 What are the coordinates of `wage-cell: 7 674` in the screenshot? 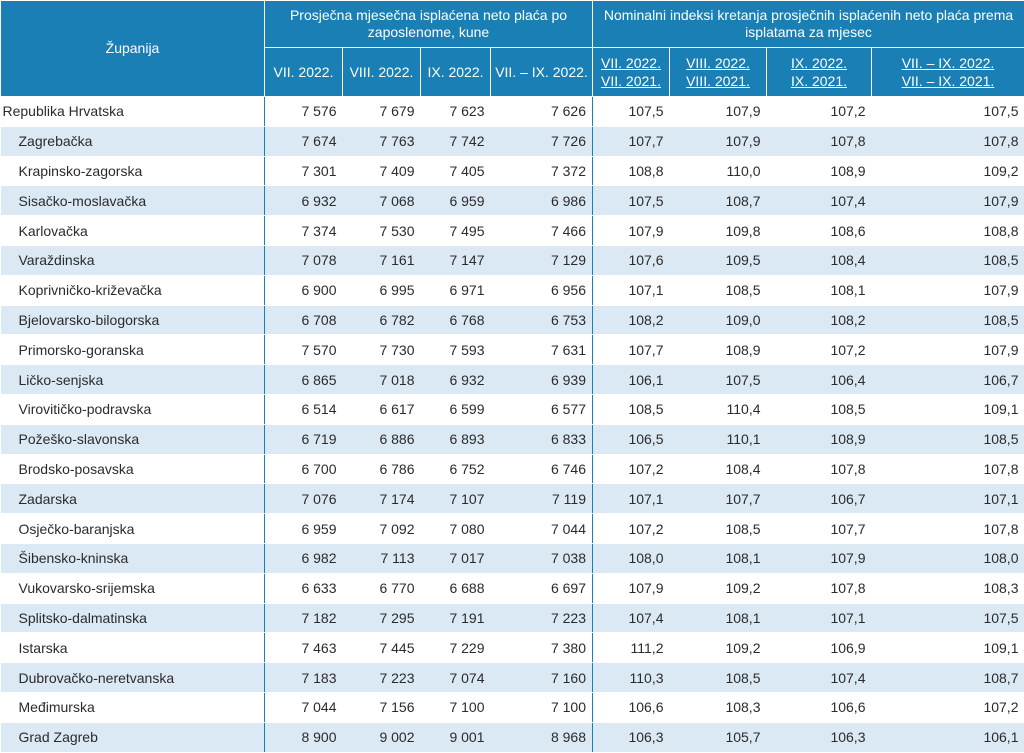 It's located at (304, 141).